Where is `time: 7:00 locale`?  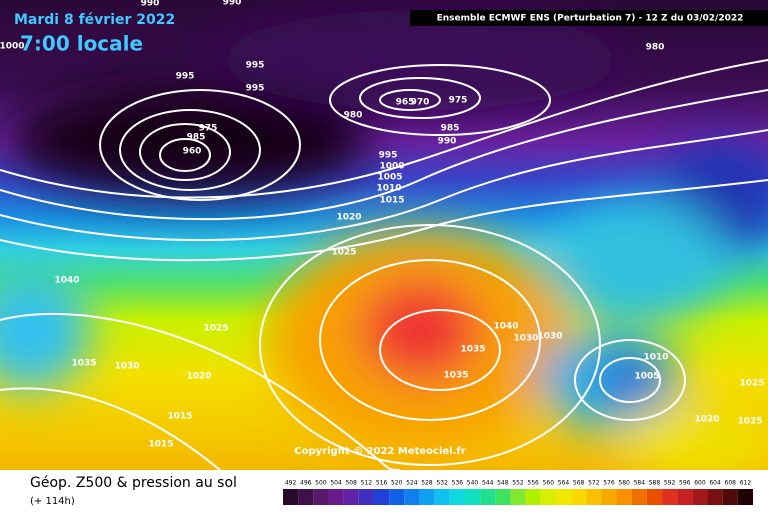 time: 7:00 locale is located at coordinates (81, 44).